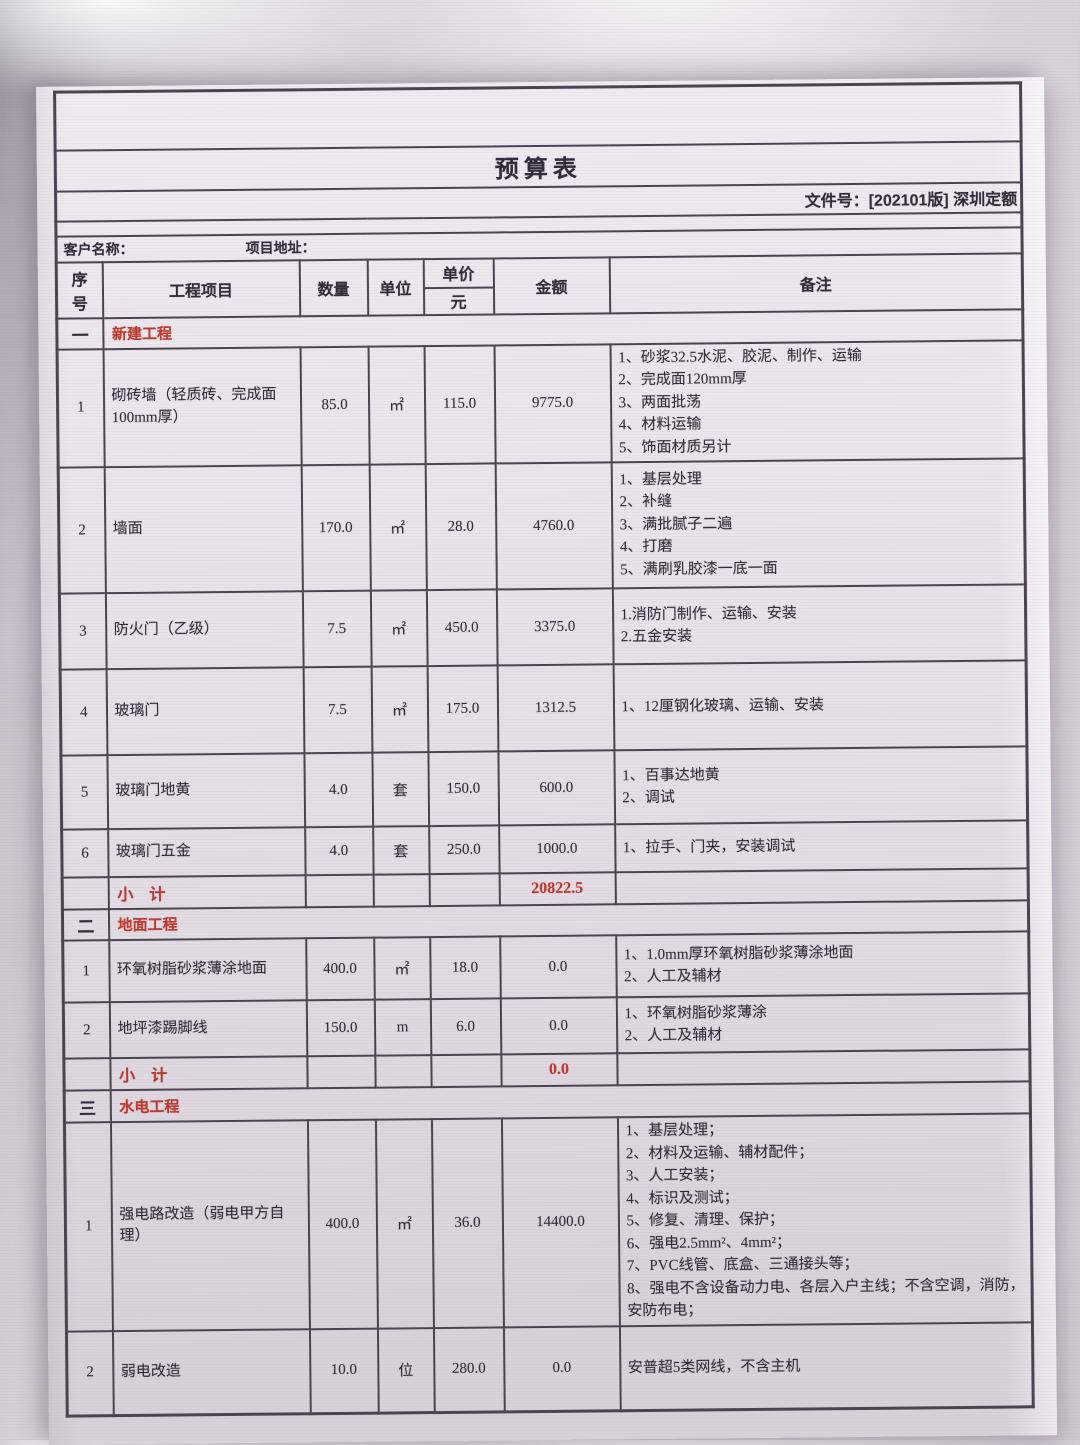 This screenshot has width=1080, height=1445. Describe the element at coordinates (555, 627) in the screenshot. I see `cell-amount: 3375.0` at that location.